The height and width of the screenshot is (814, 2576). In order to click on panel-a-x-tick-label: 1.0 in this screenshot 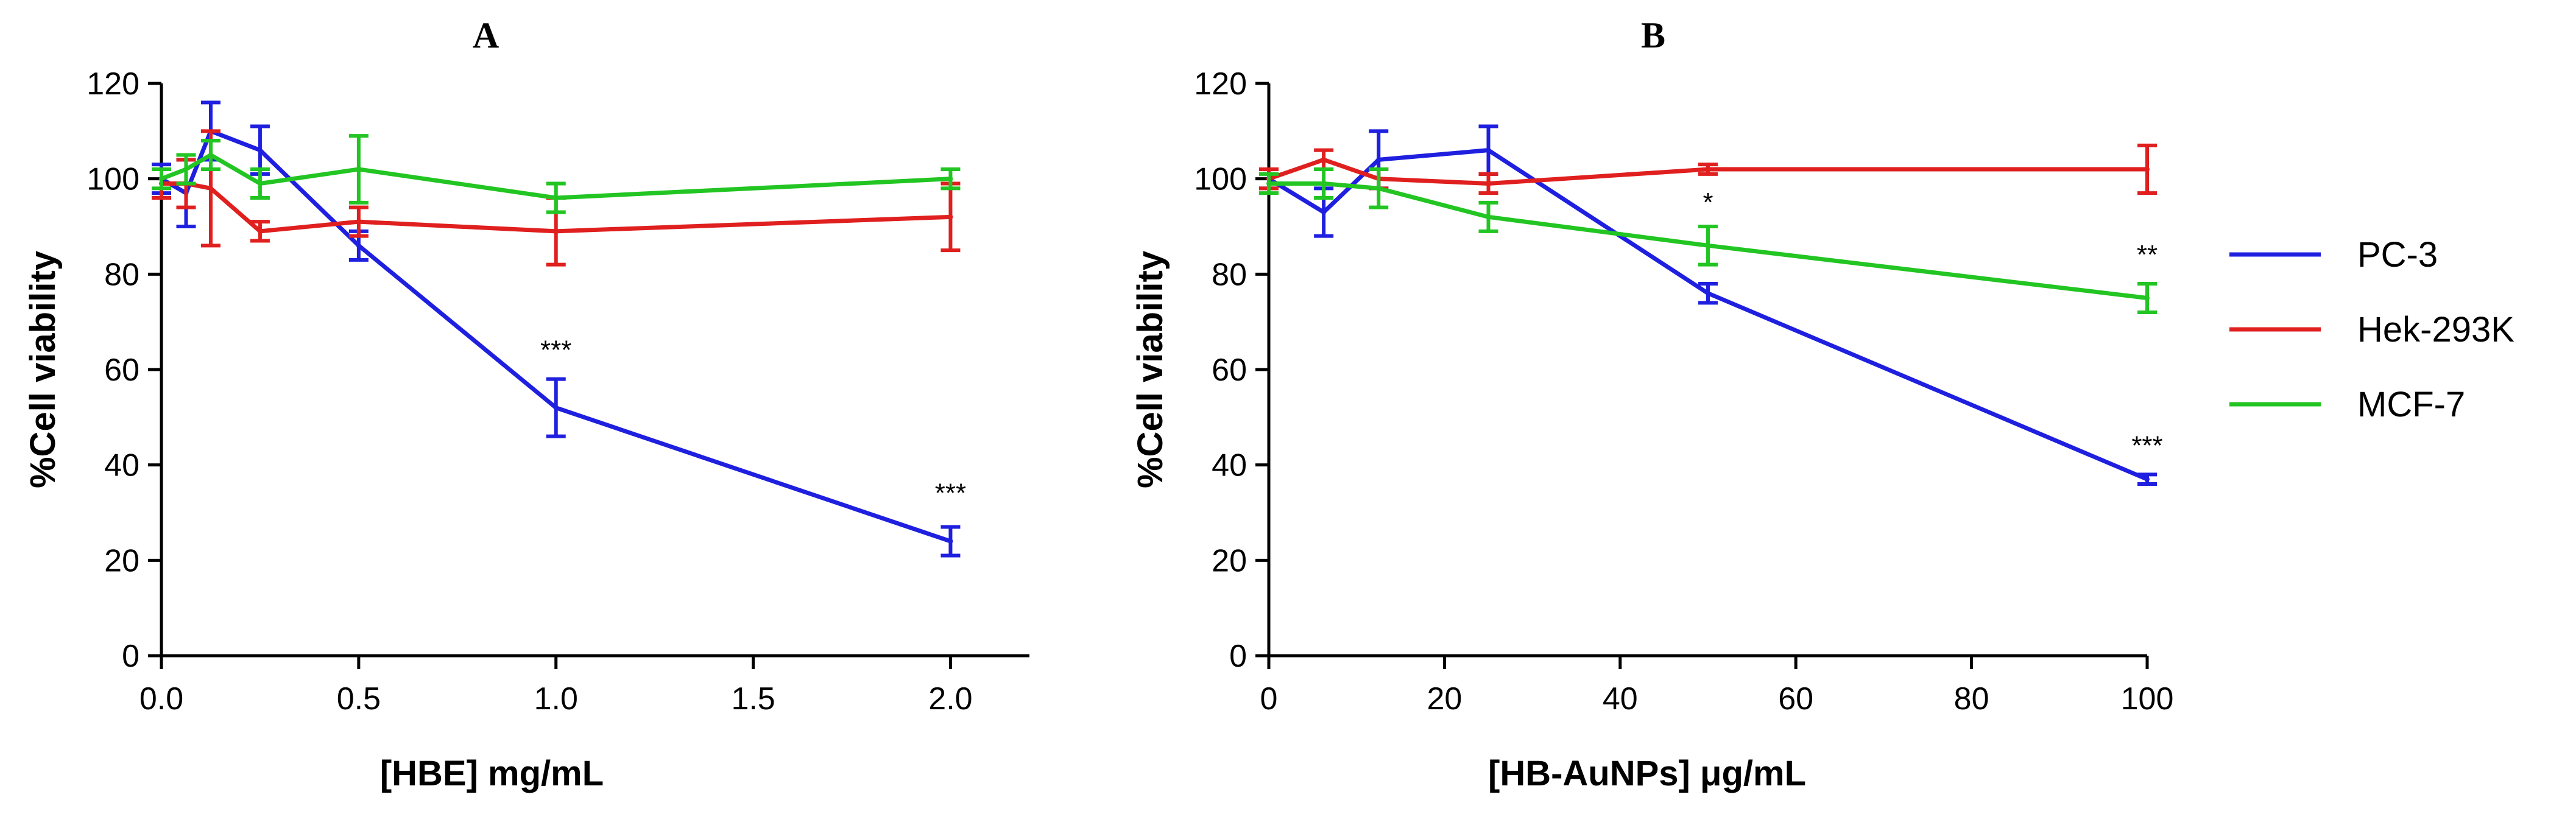, I will do `click(556, 699)`.